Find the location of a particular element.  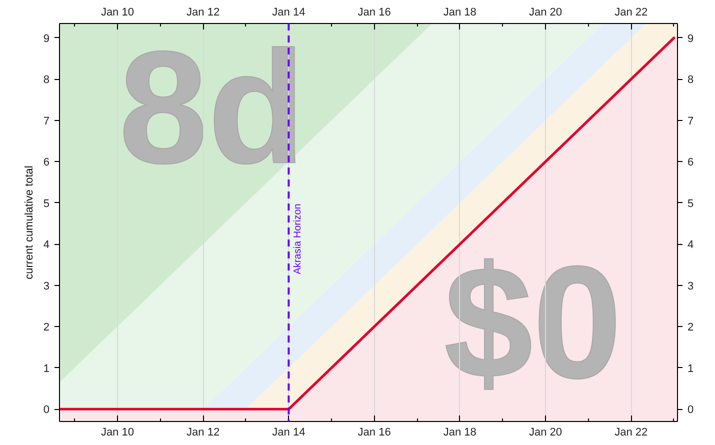

x-tick-label: Jan 22 is located at coordinates (631, 12).